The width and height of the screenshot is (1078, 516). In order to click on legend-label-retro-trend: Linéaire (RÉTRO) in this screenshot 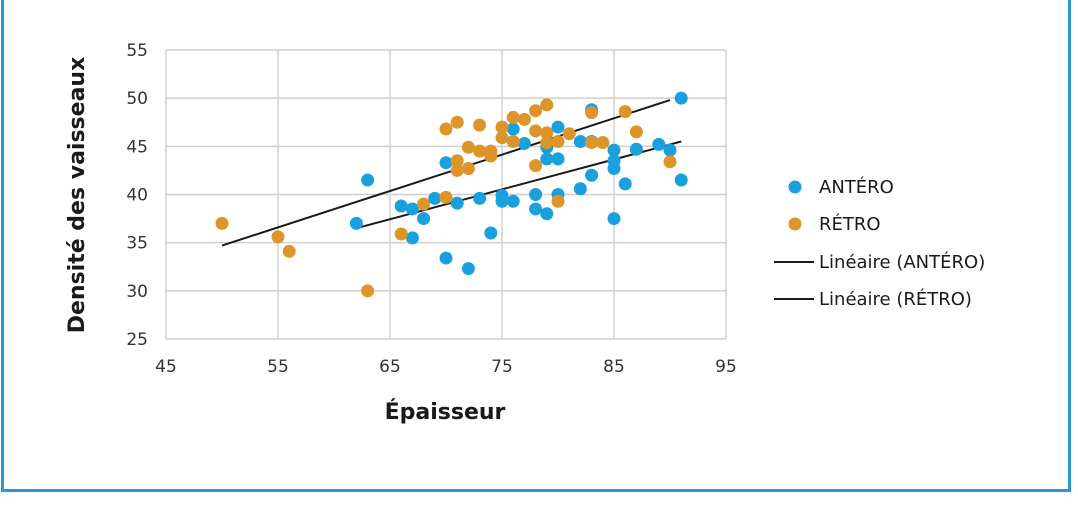, I will do `click(895, 299)`.